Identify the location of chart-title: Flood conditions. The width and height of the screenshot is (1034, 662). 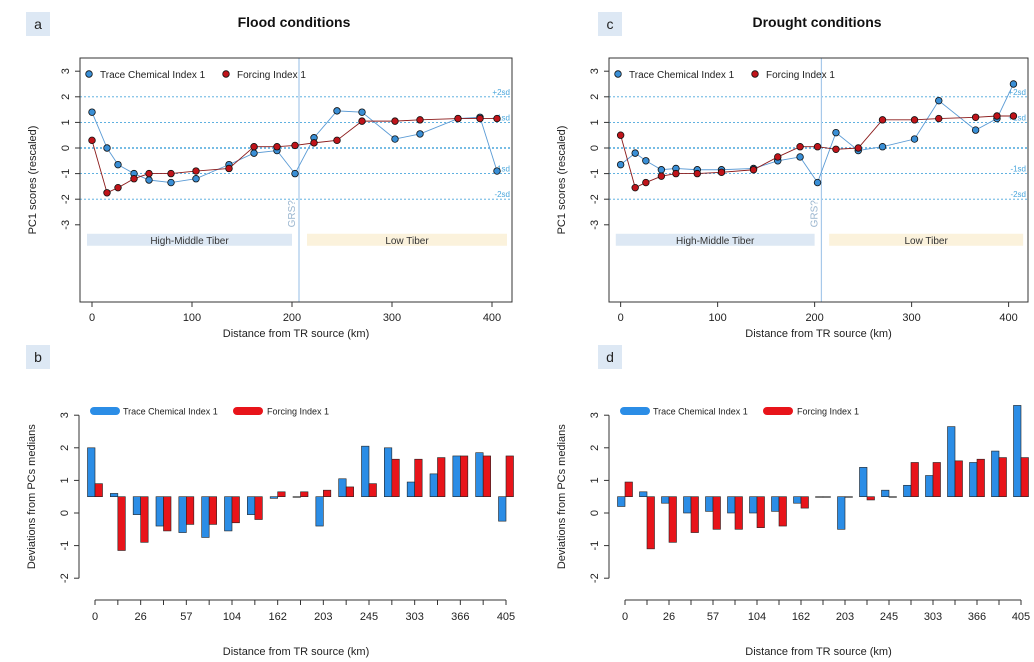
(294, 22).